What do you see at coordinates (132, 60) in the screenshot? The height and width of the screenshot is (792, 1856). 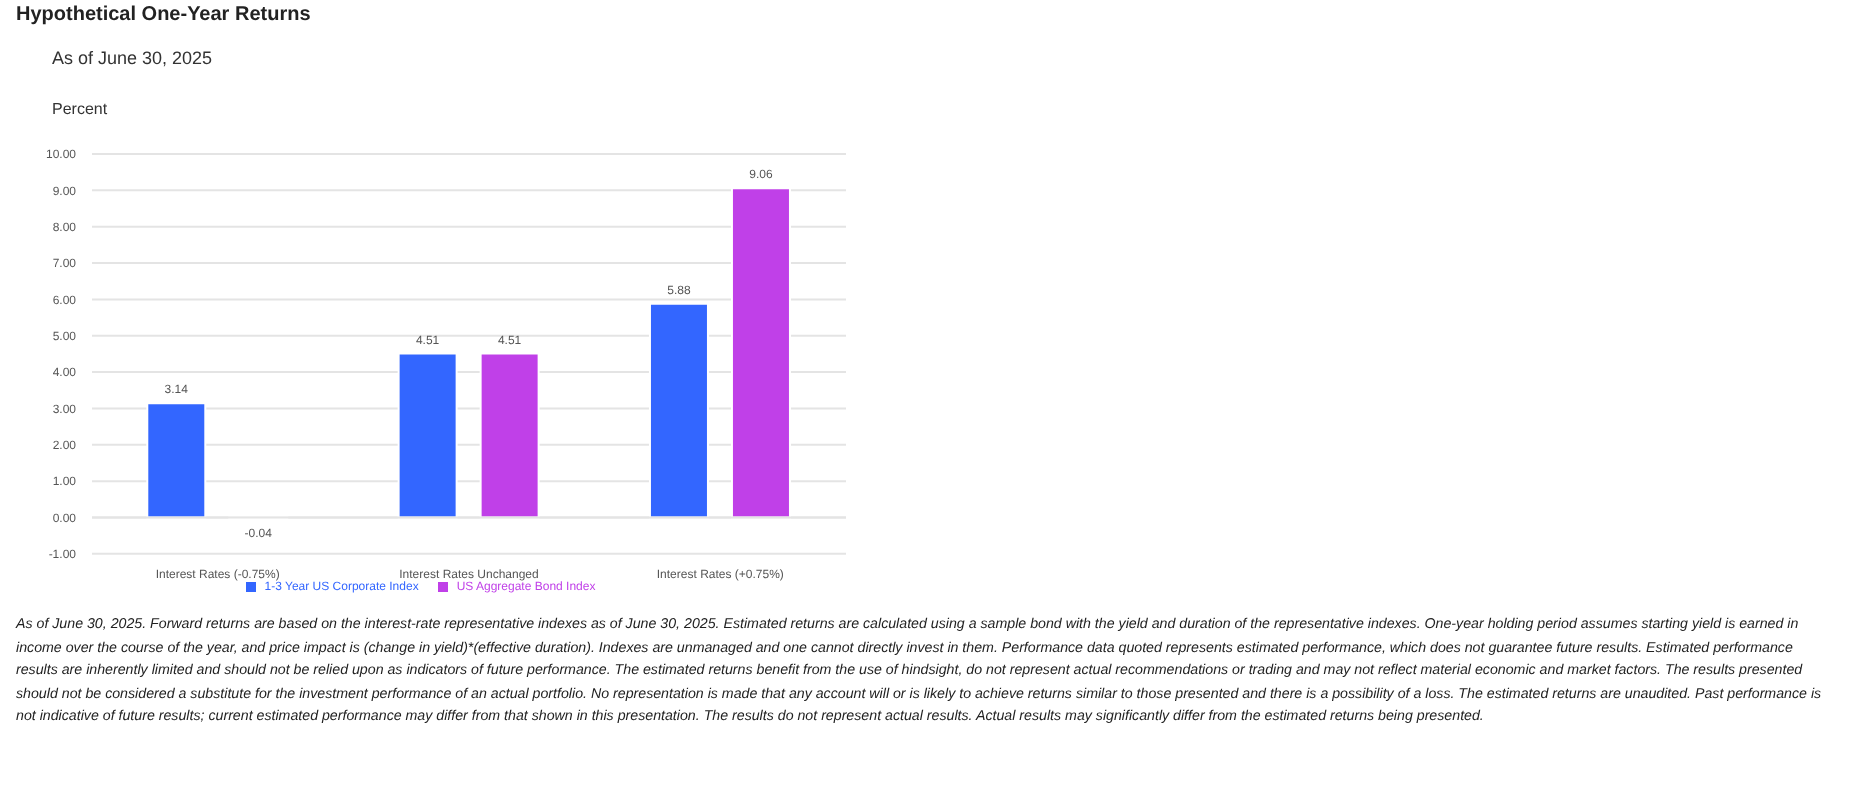 I see `chart-subtitle: As of June 30, 2025` at bounding box center [132, 60].